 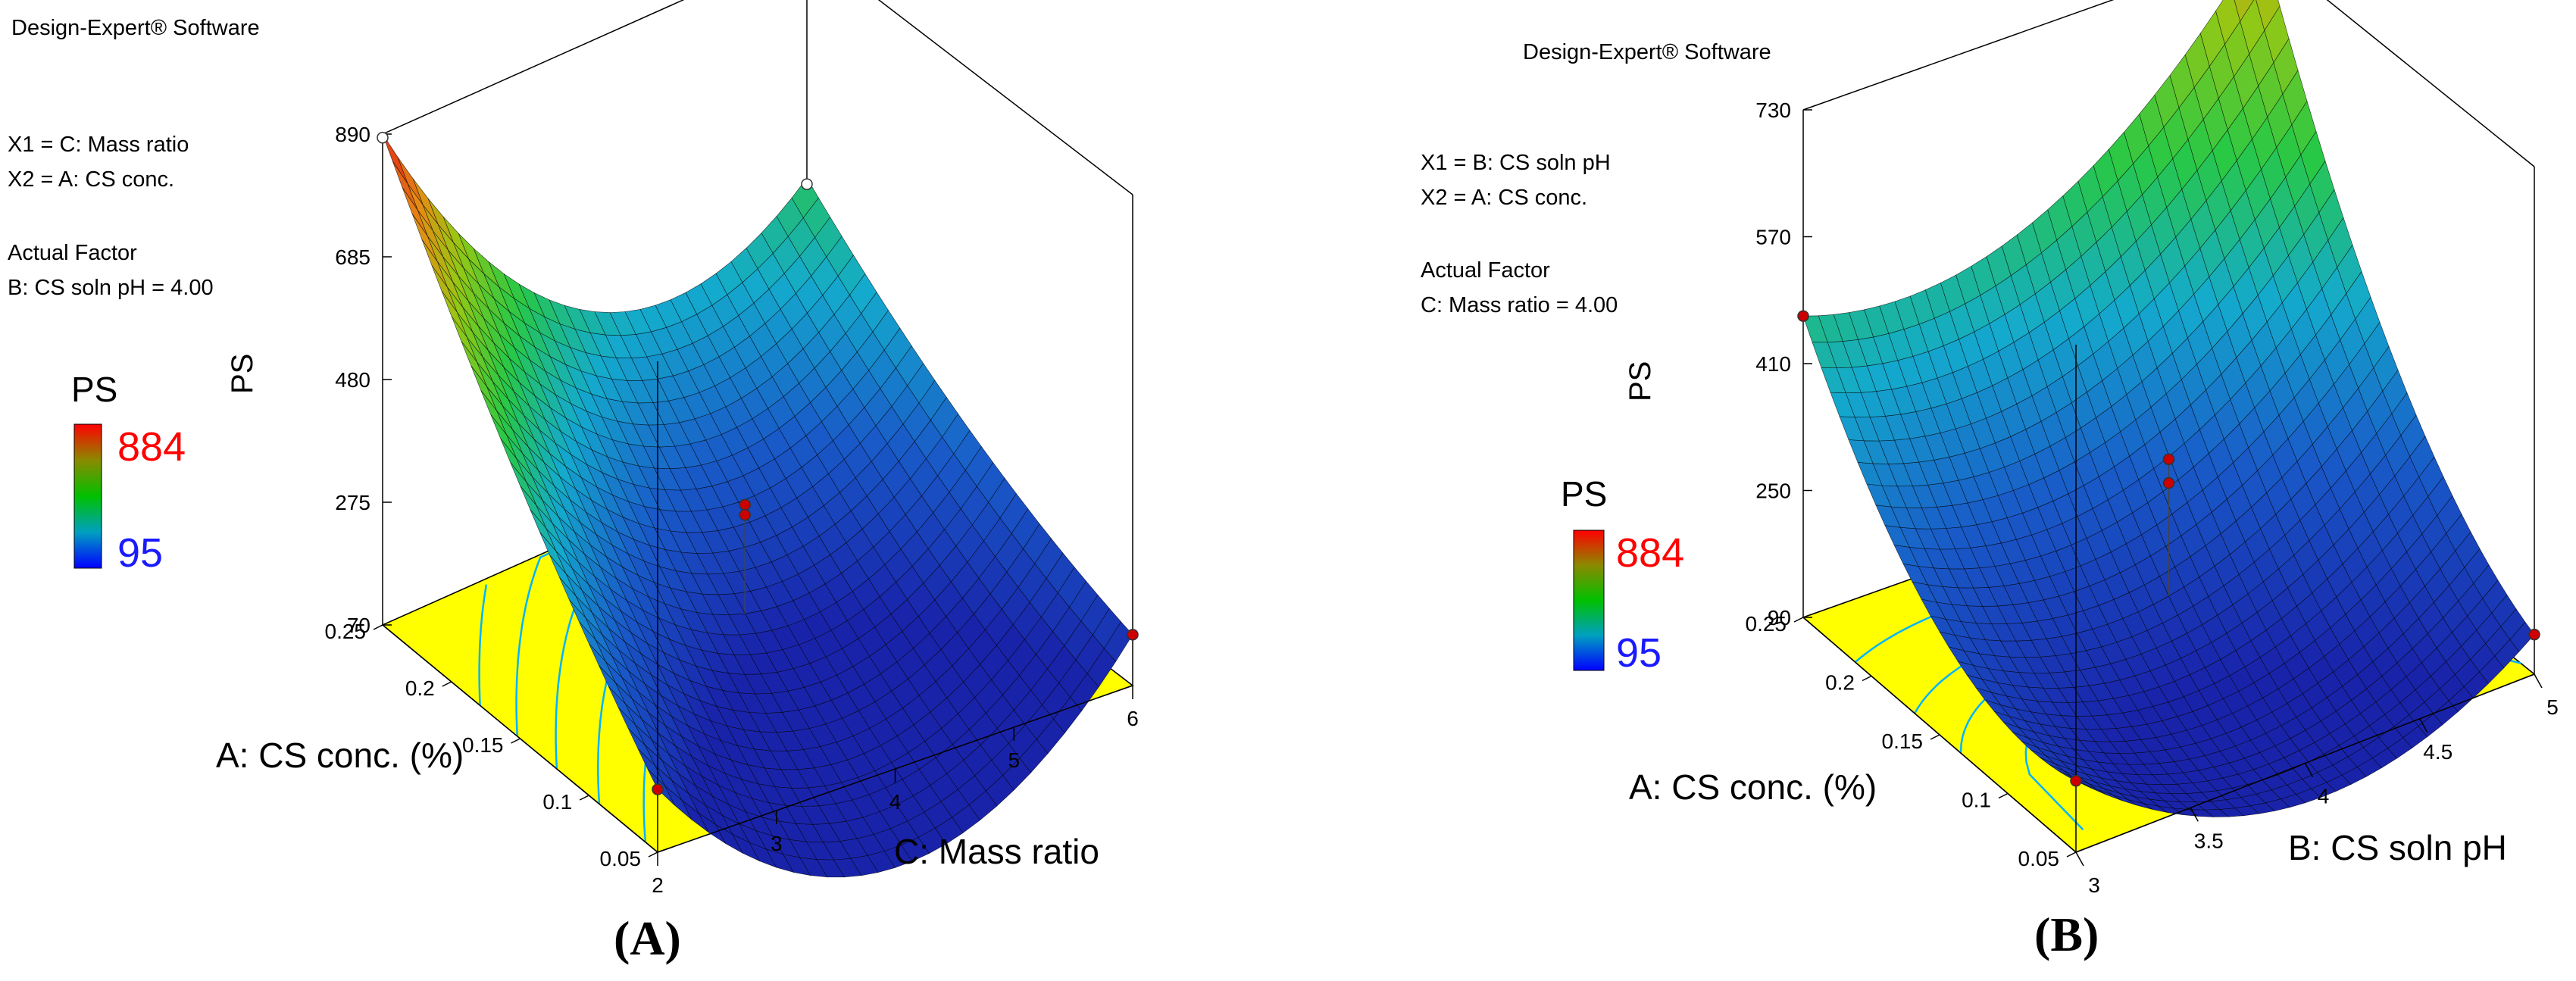 I want to click on panel-b-actual-factor-title: Actual Factor, so click(x=1485, y=270).